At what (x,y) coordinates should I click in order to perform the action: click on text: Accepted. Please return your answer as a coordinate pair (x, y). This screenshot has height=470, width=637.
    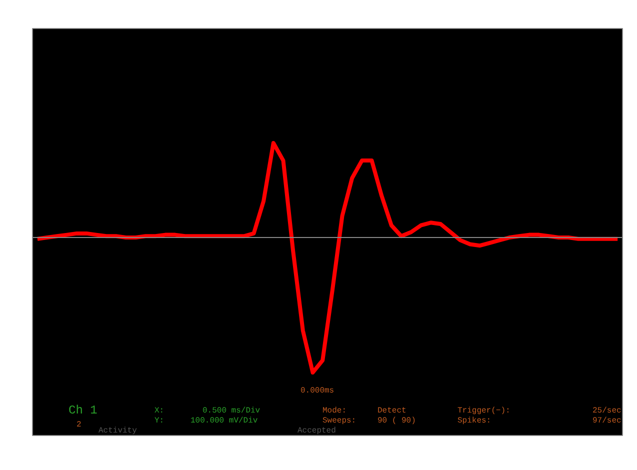
    Looking at the image, I should click on (317, 431).